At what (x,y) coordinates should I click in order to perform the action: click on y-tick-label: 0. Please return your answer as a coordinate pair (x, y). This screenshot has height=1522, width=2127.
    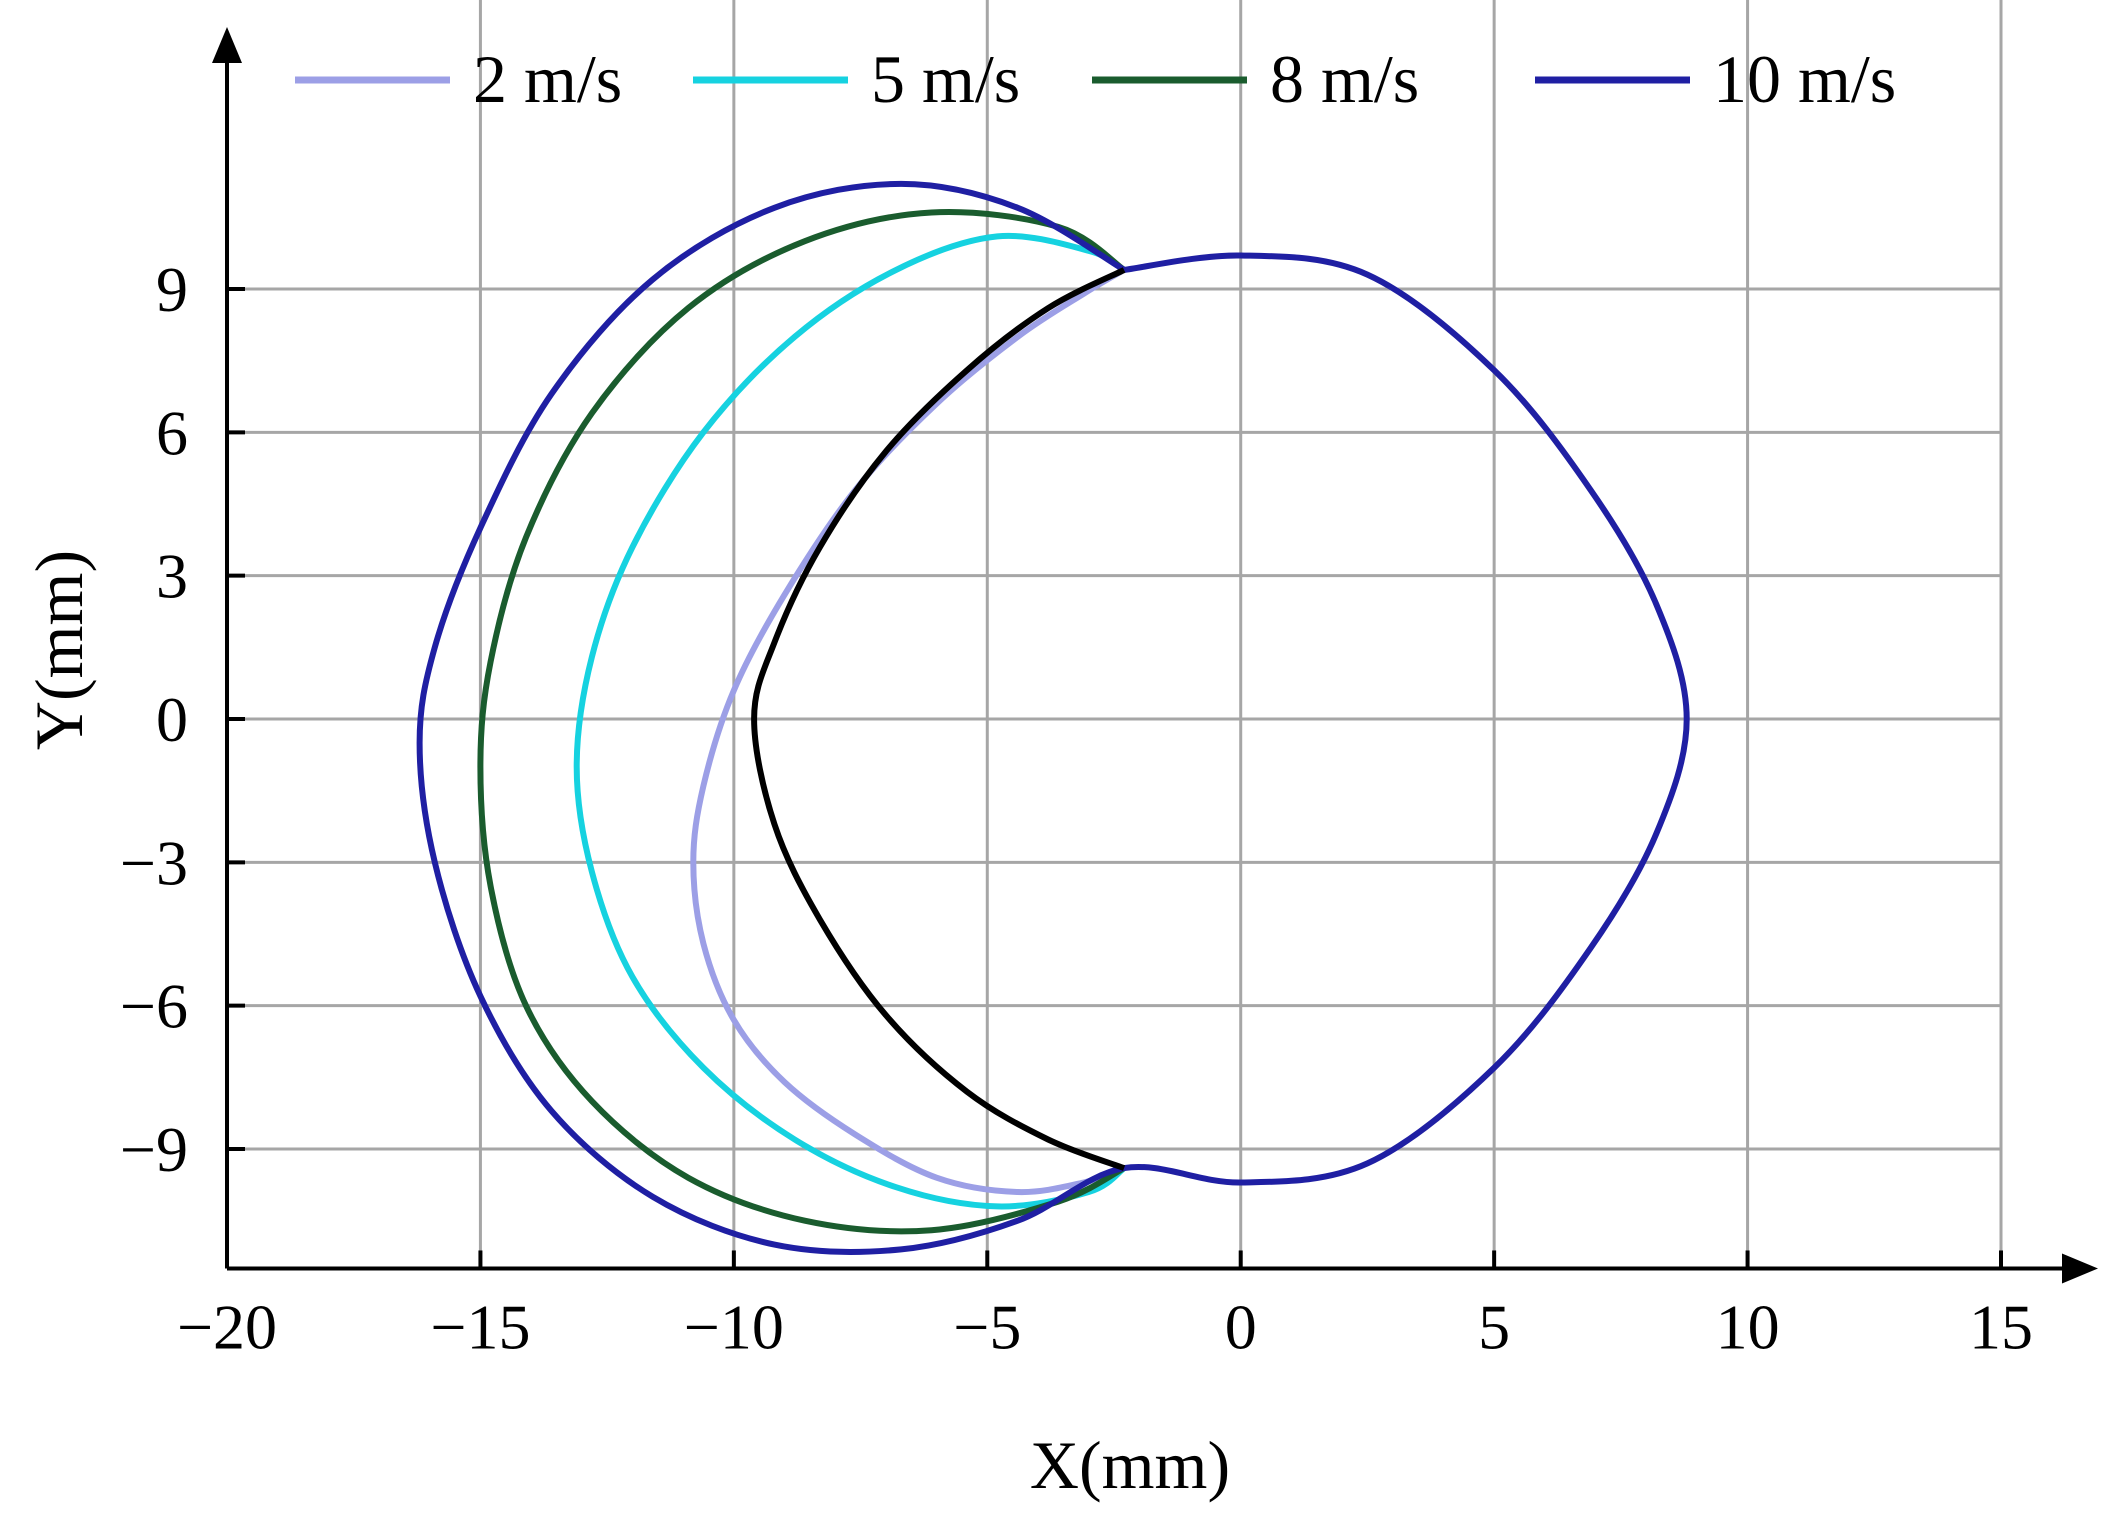
    Looking at the image, I should click on (172, 719).